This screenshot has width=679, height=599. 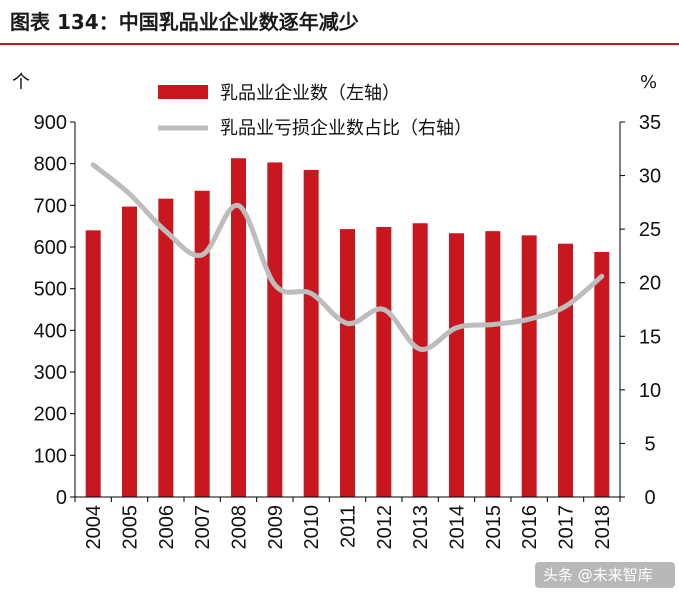 I want to click on line-point-2014, so click(x=456, y=328).